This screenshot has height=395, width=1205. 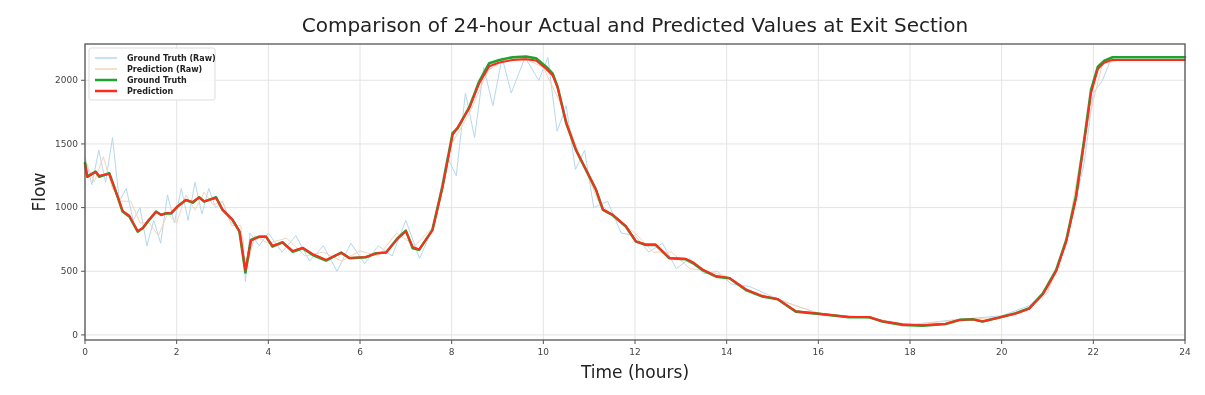 What do you see at coordinates (69, 271) in the screenshot?
I see `y-tick-label: 500` at bounding box center [69, 271].